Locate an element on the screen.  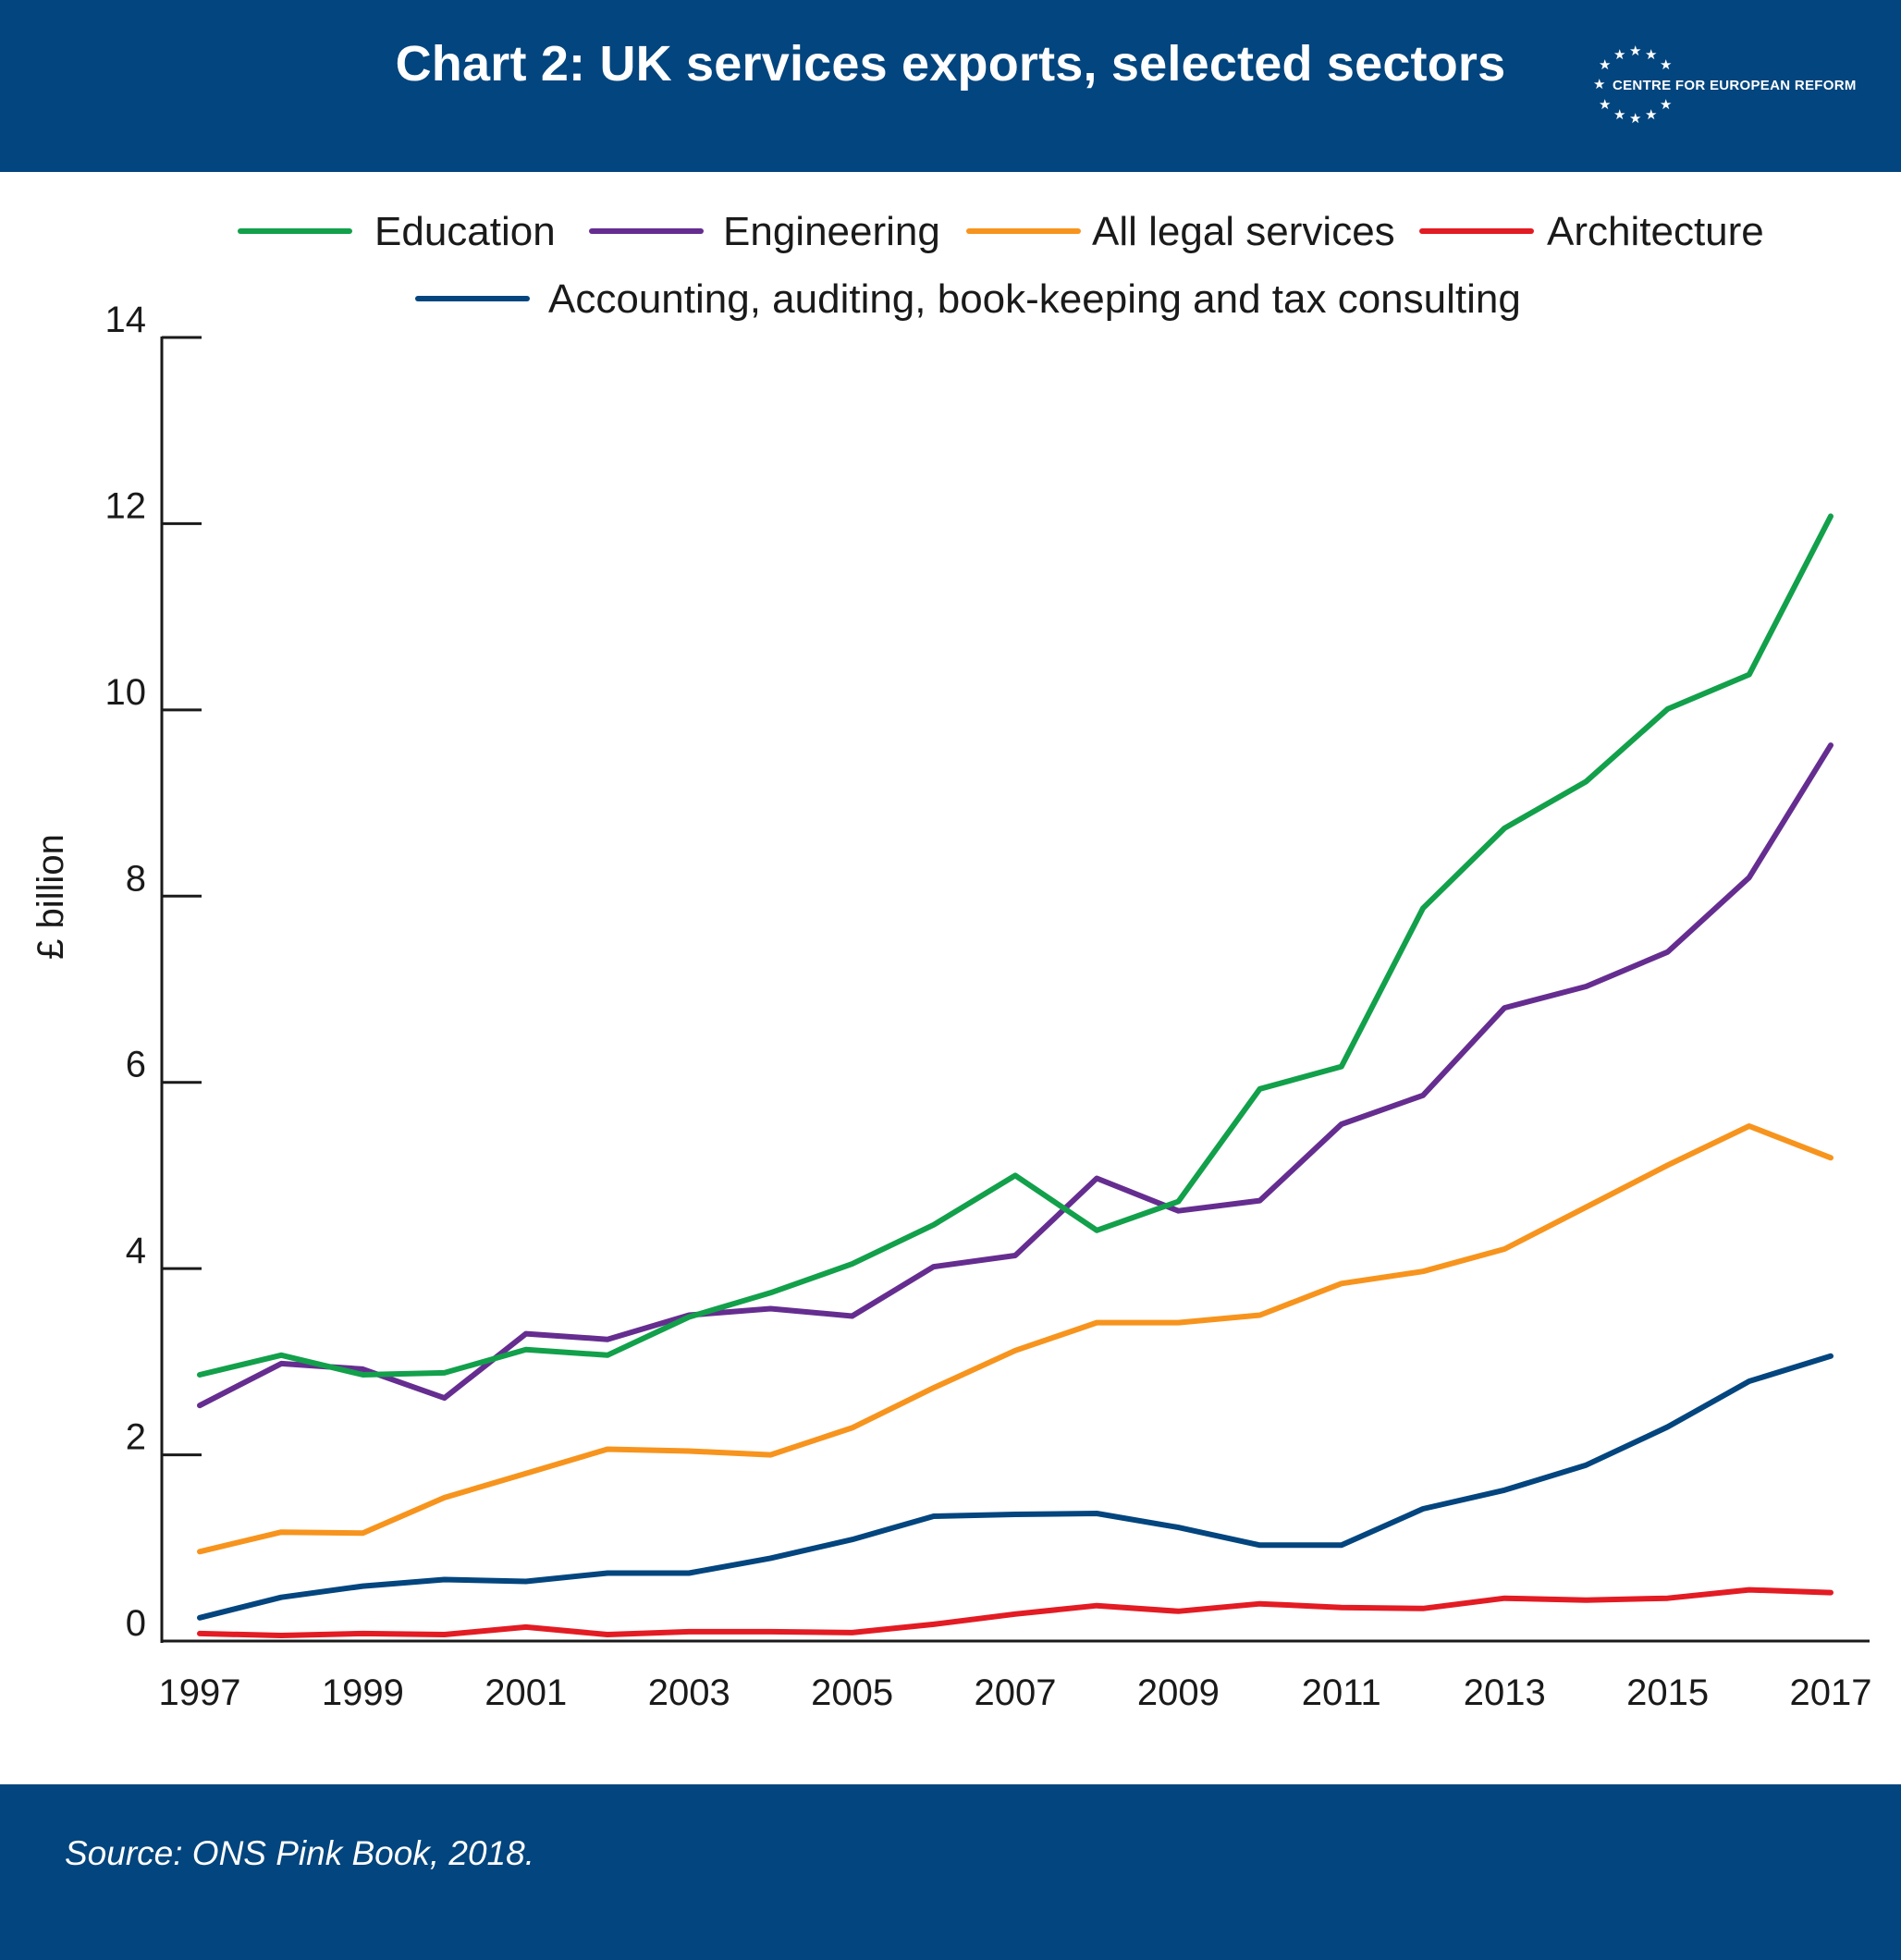
series-line-architecture is located at coordinates (1016, 1612).